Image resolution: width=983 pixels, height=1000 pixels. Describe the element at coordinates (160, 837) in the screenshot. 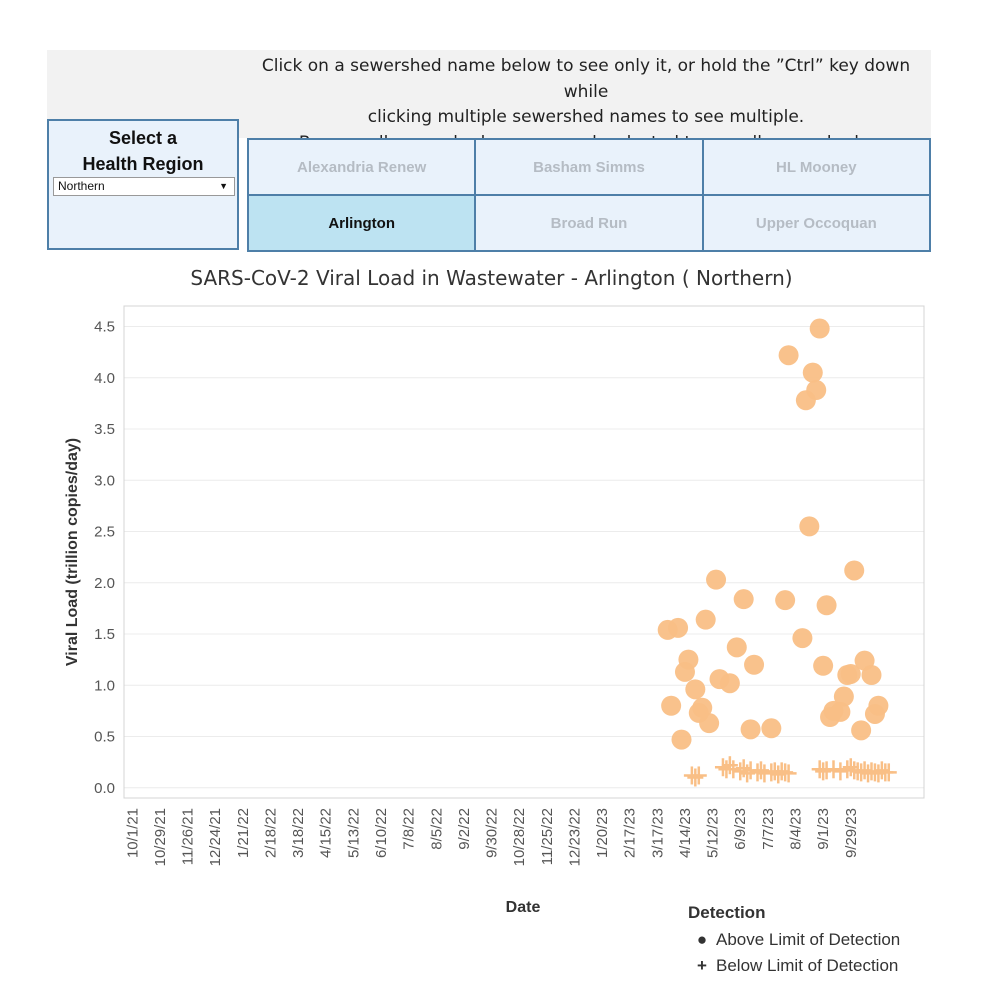

I see `x-tick-label: 10/29/21` at that location.